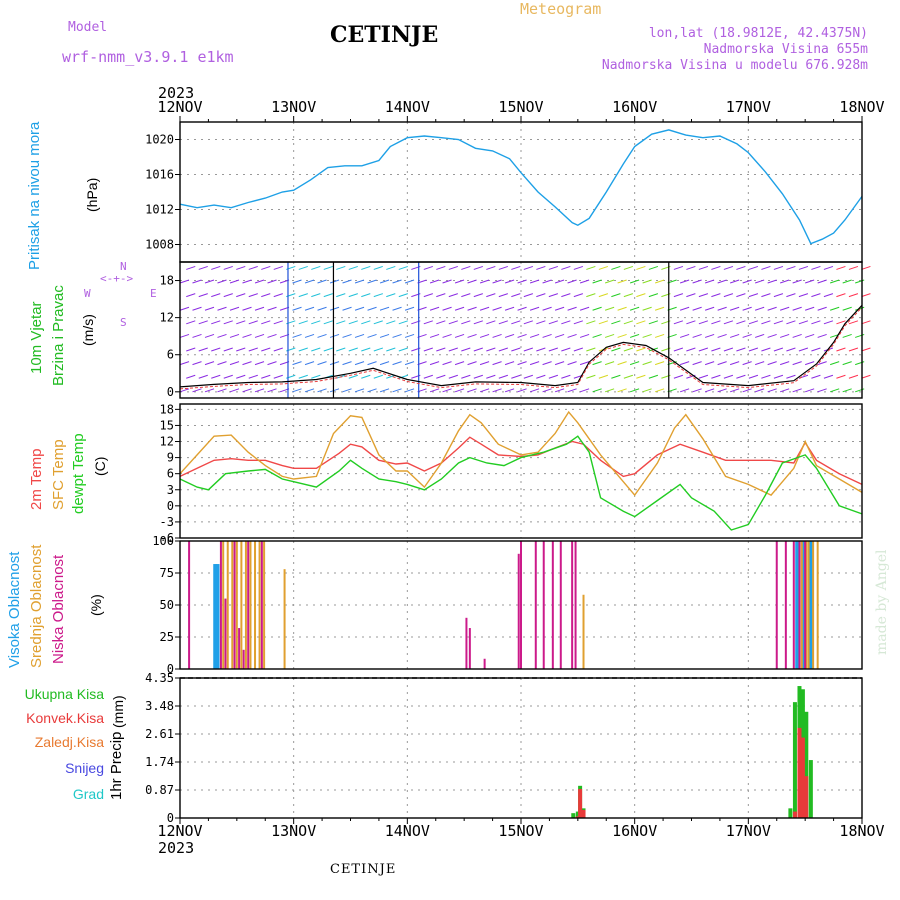 The image size is (900, 900). What do you see at coordinates (117, 278) in the screenshot?
I see `compass-rose: <-+->` at bounding box center [117, 278].